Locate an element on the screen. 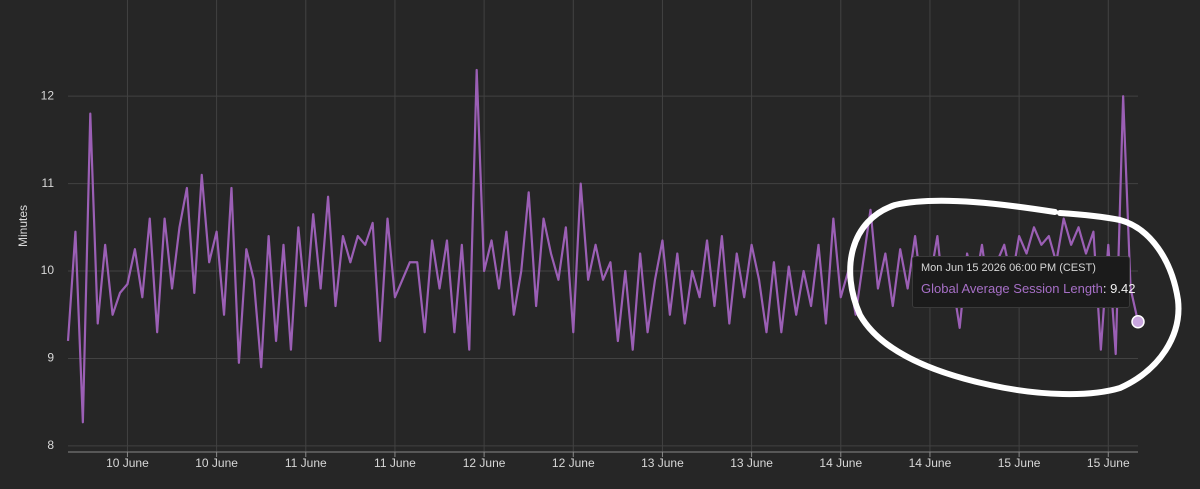 The height and width of the screenshot is (489, 1200). hand-drawn-annotation is located at coordinates (1014, 297).